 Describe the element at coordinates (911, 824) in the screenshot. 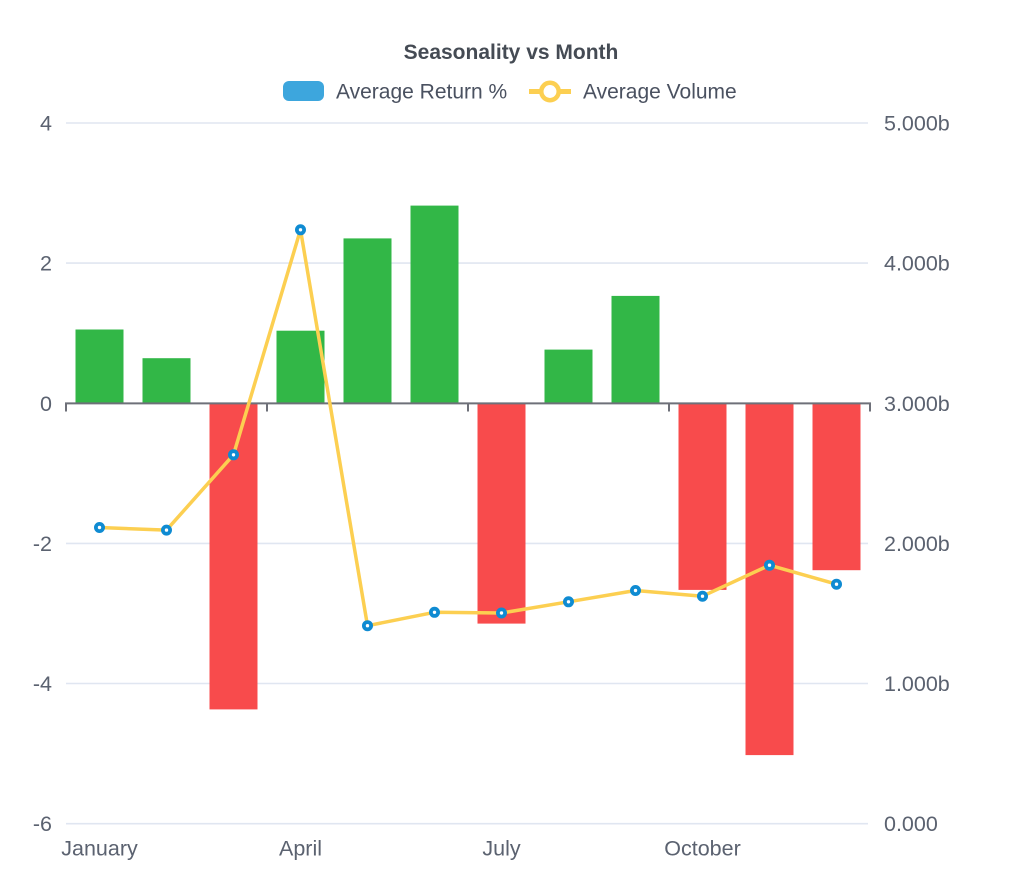

I see `svg-text: 0.000` at that location.